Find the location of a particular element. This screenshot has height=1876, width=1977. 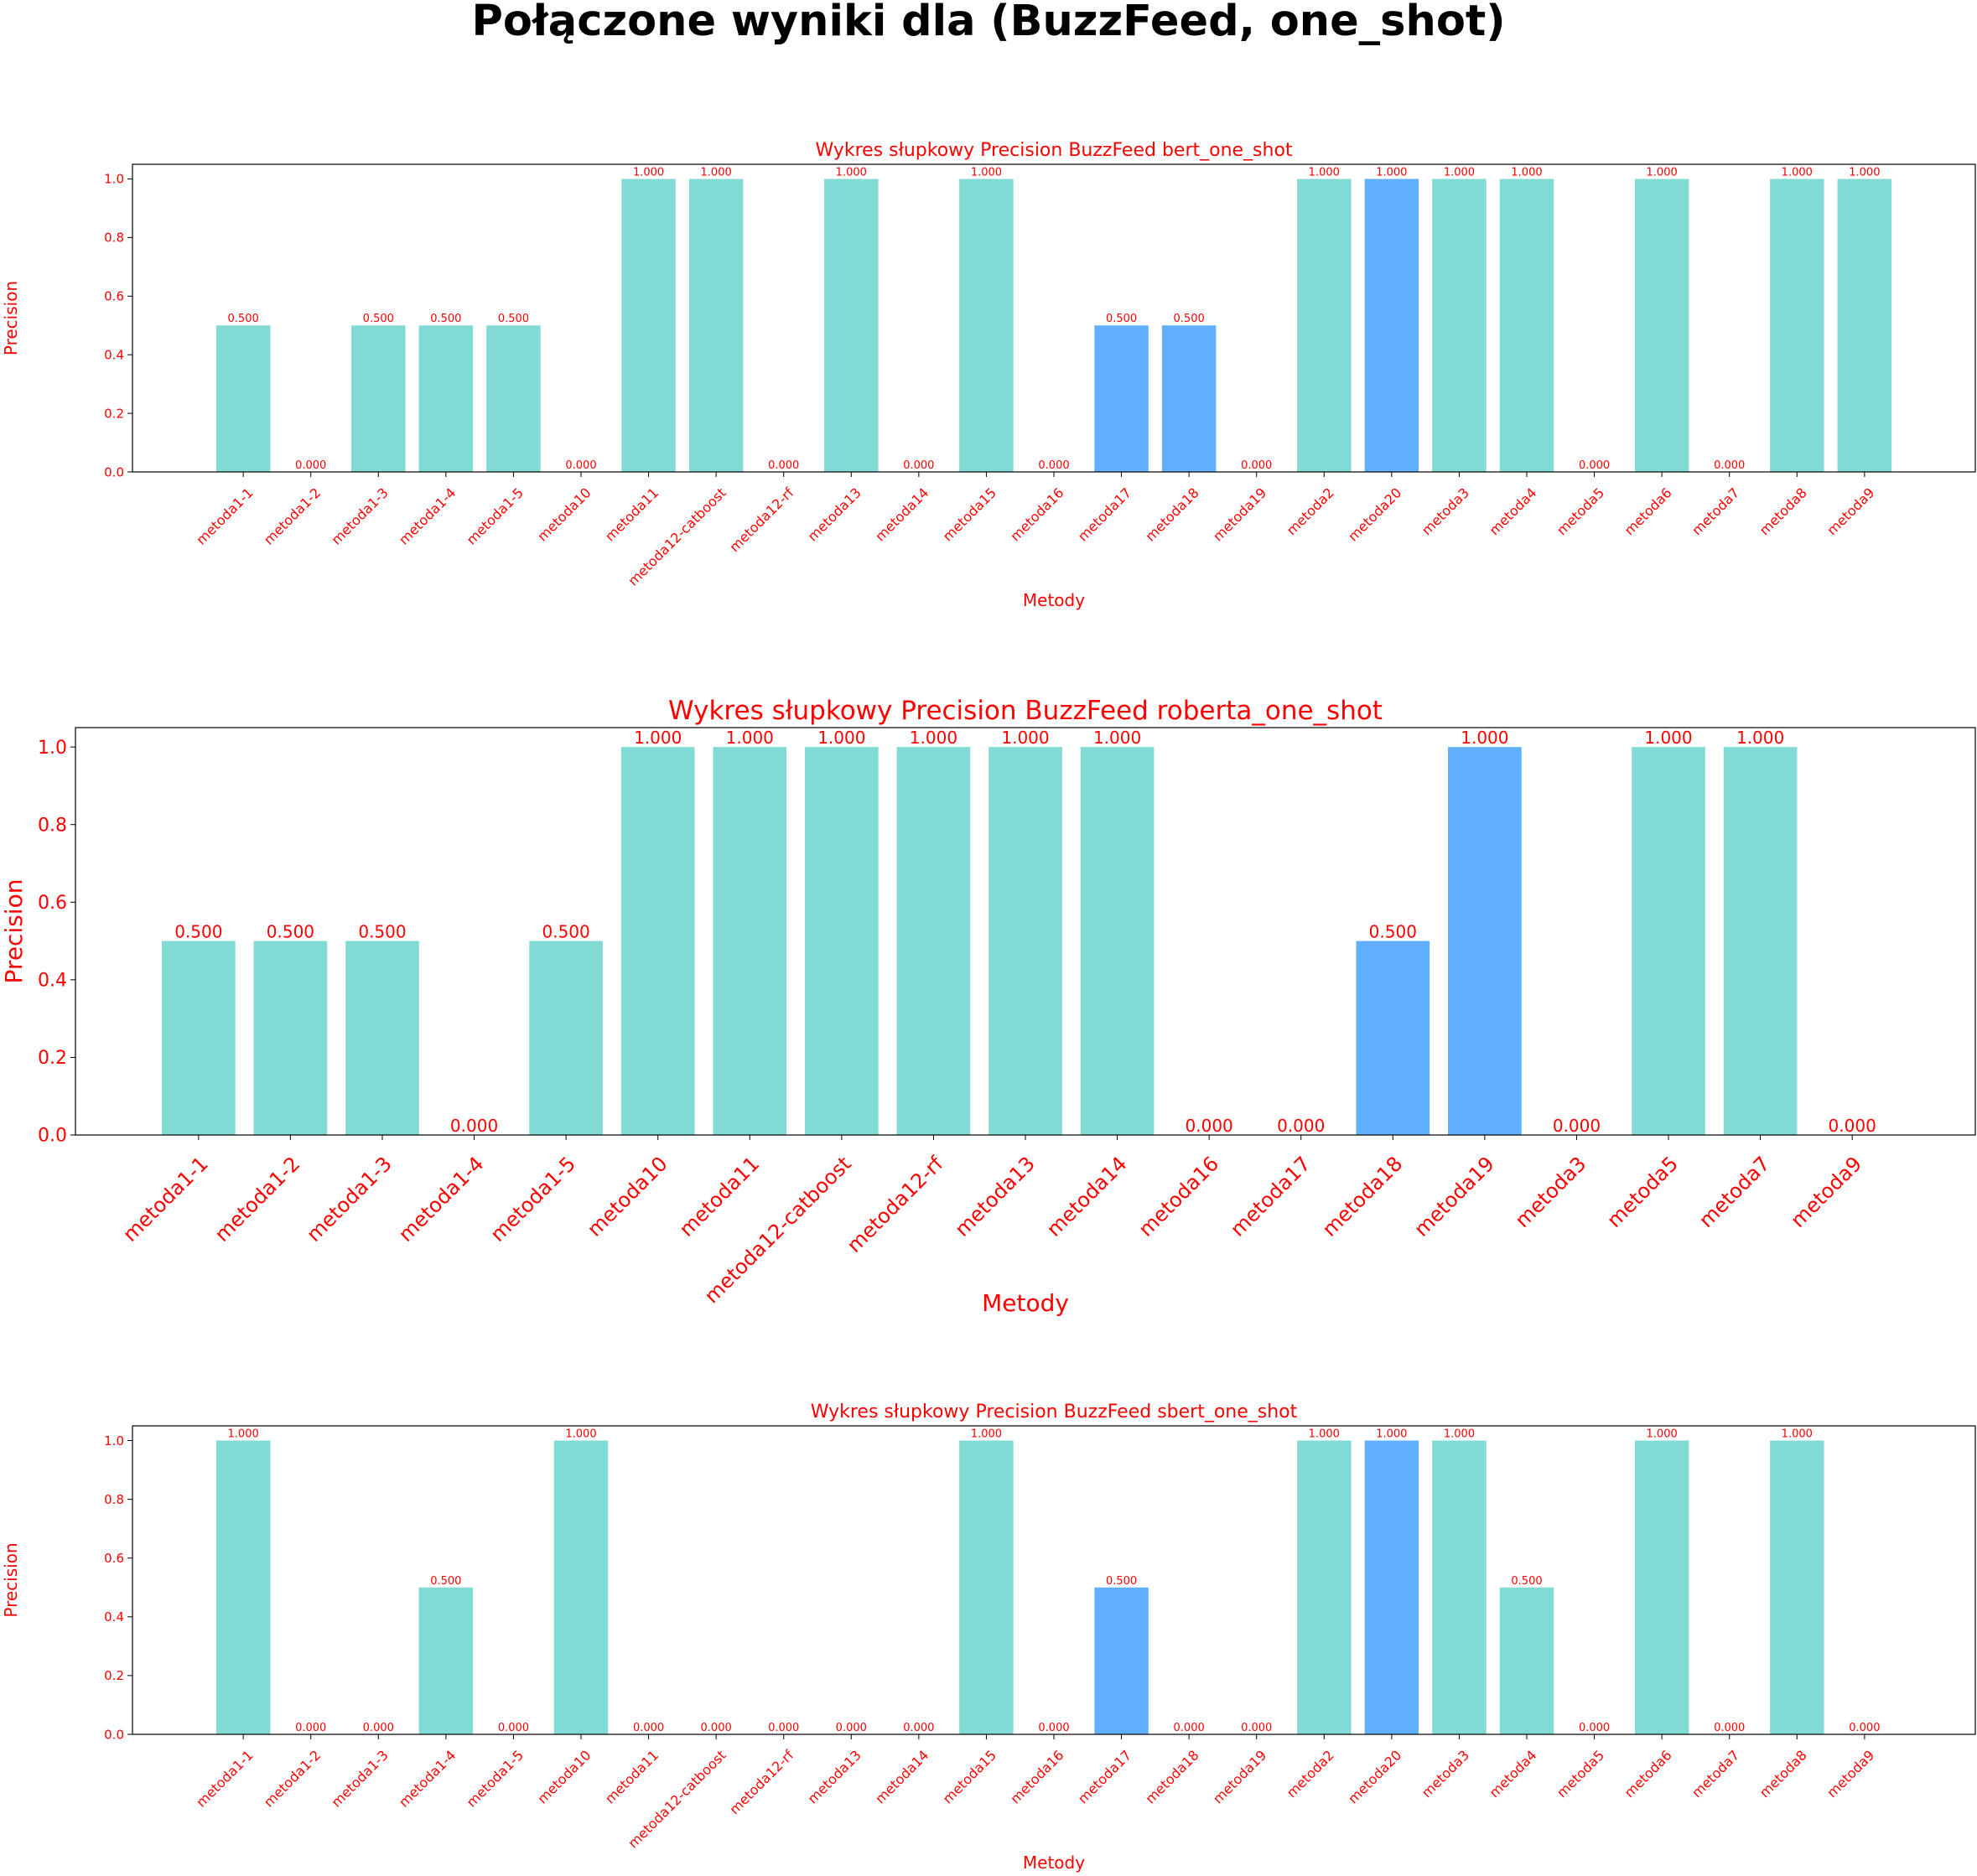

x-tick-label: metoda1-1 is located at coordinates (165, 1199).